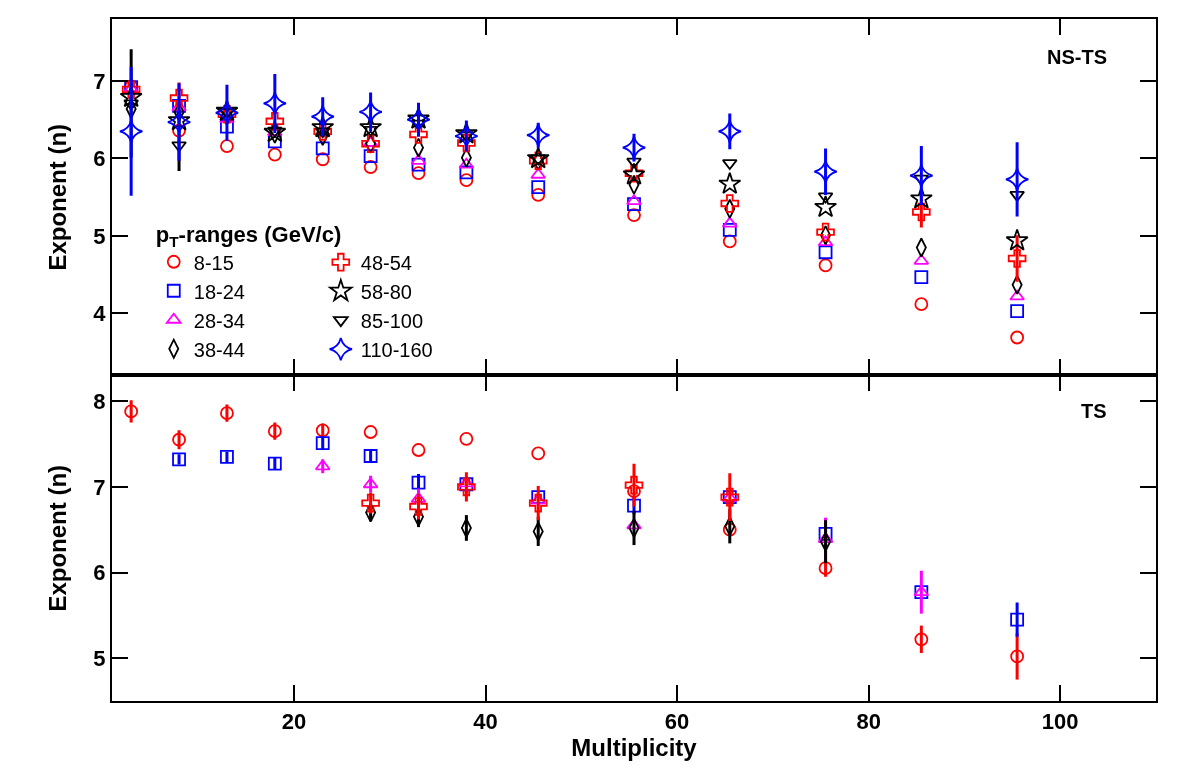 The image size is (1182, 782). What do you see at coordinates (386, 262) in the screenshot?
I see `legend-label: 48-54` at bounding box center [386, 262].